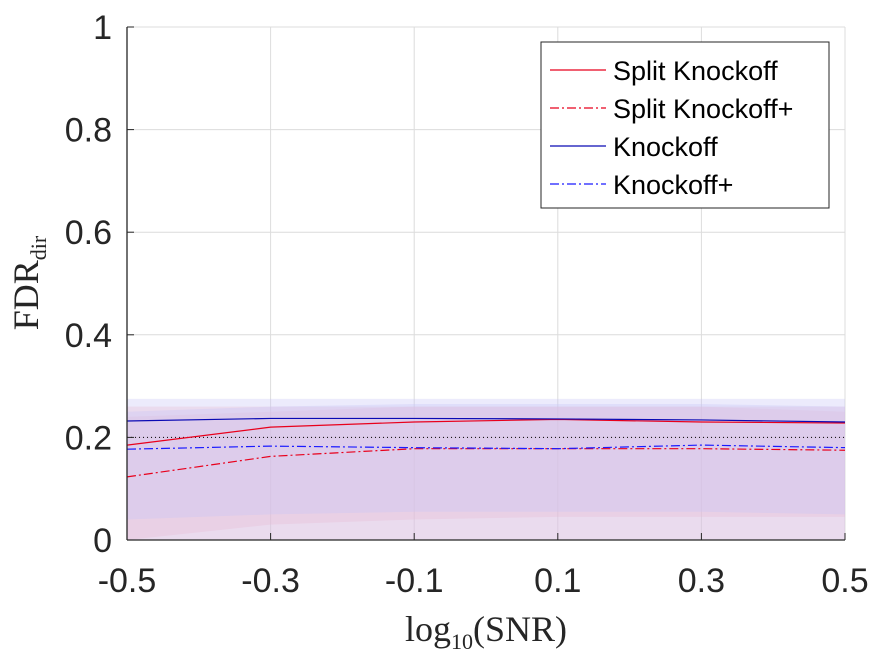 This screenshot has height=656, width=875. Describe the element at coordinates (102, 28) in the screenshot. I see `y-tick-label: 1` at that location.